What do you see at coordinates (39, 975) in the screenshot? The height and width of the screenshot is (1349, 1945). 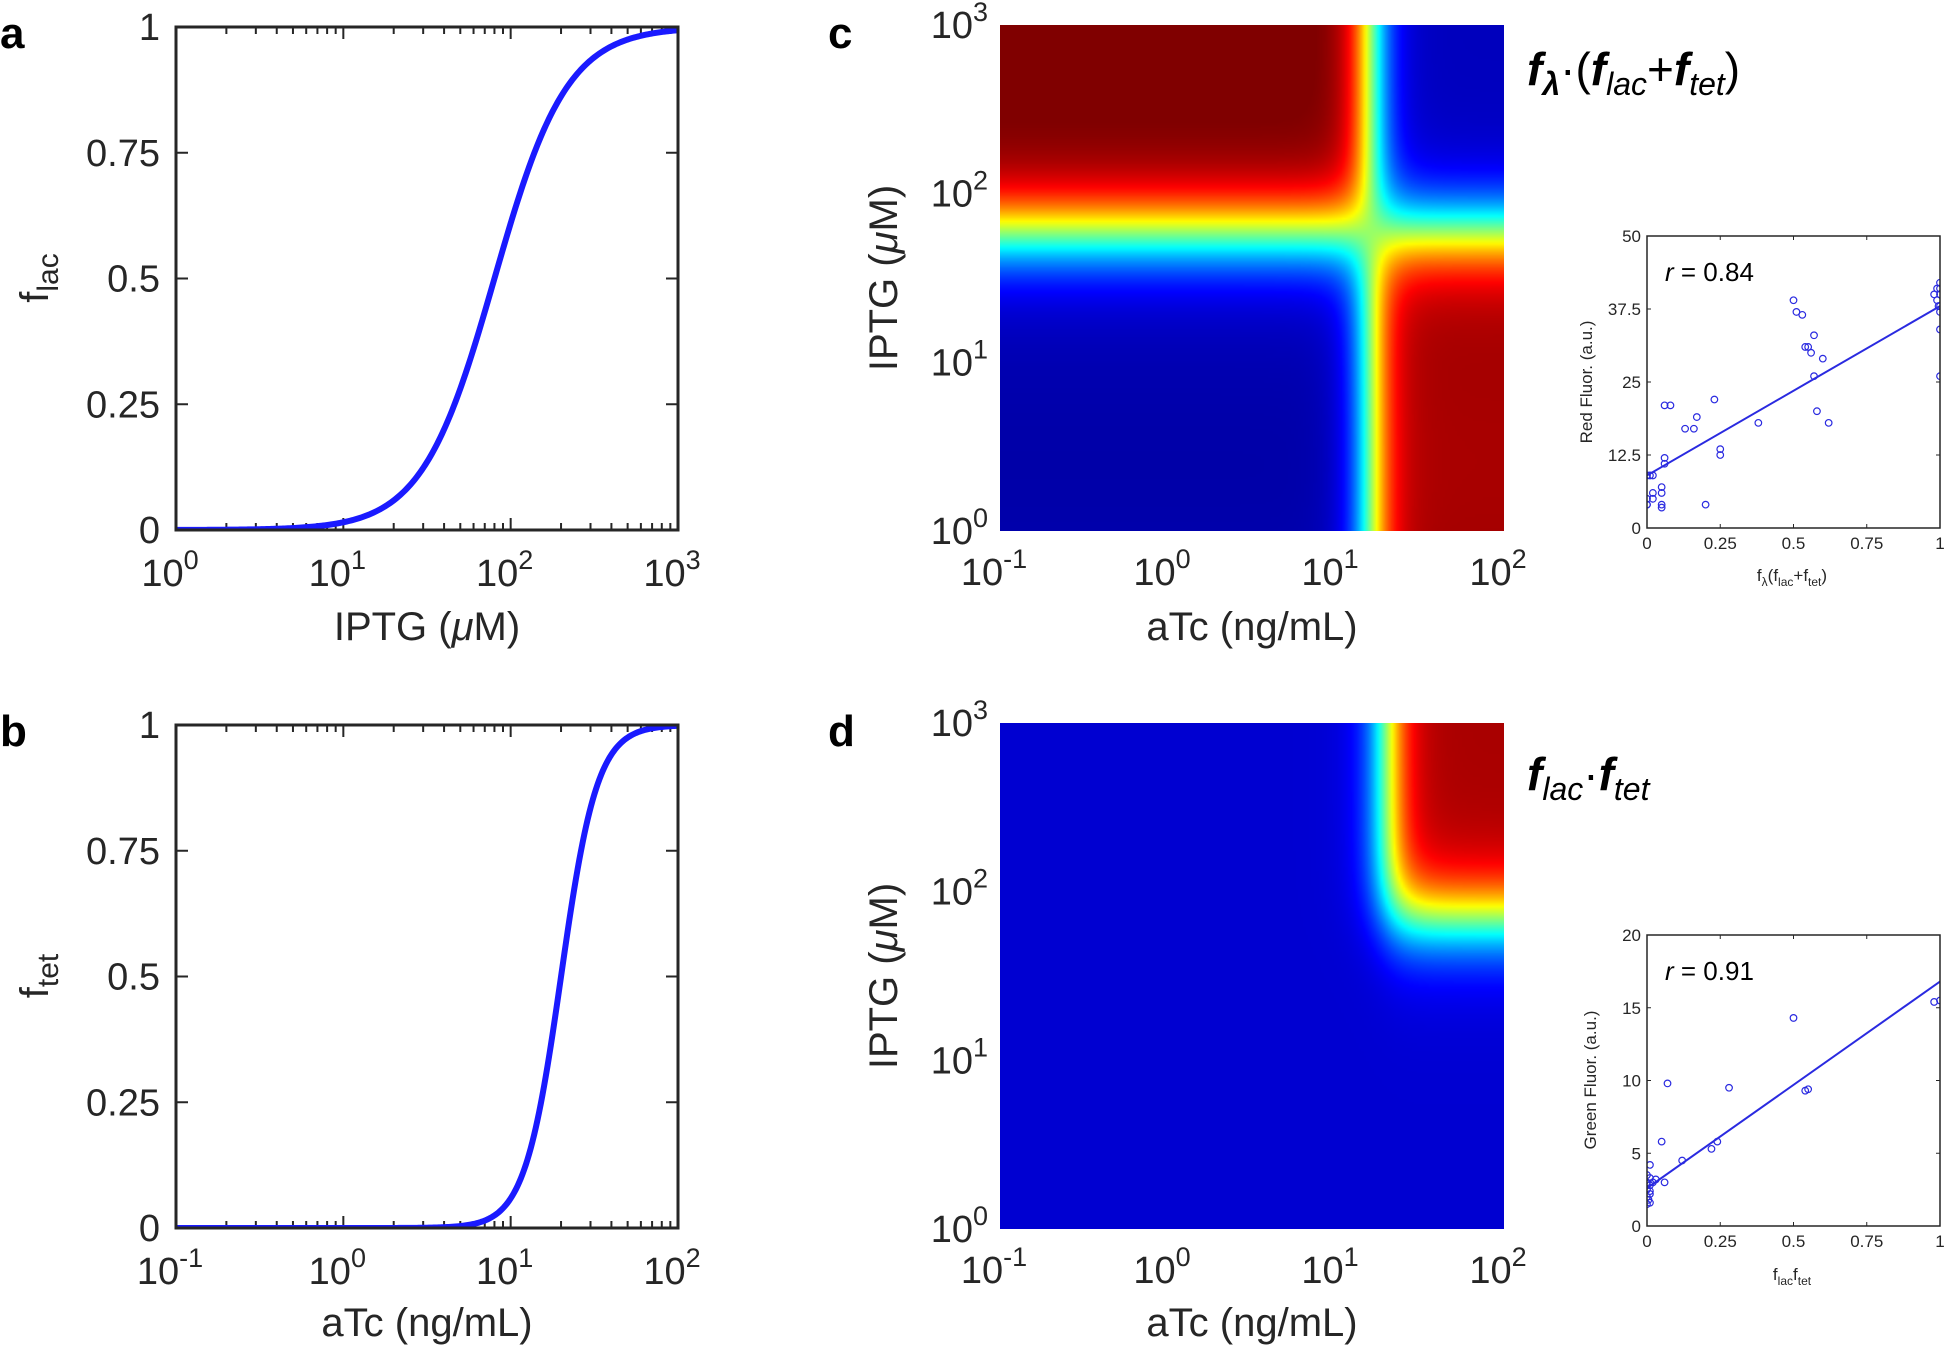 I see `panel-b-y-axis-label: ftet` at bounding box center [39, 975].